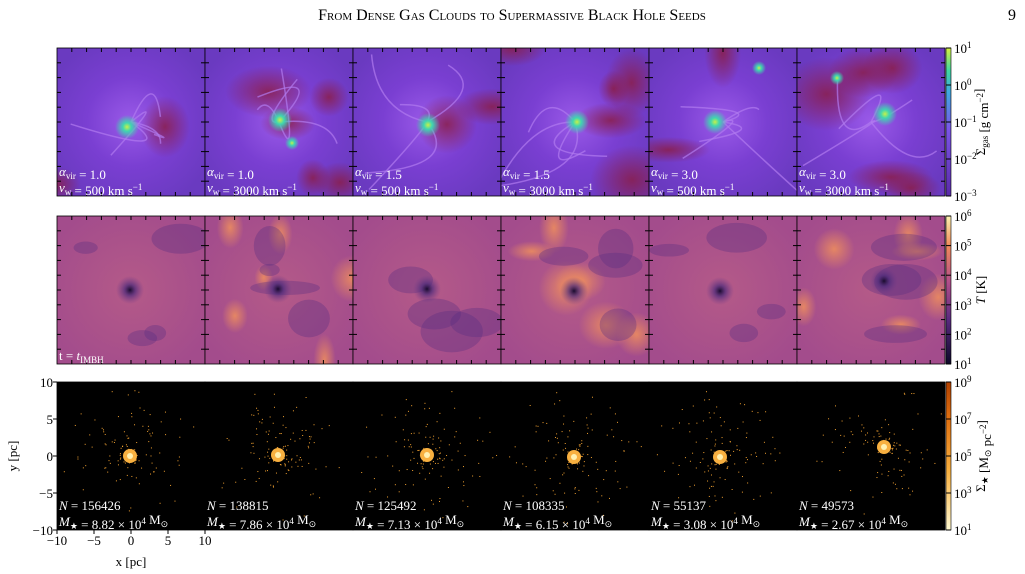 The image size is (1025, 574). I want to click on tick-exponent: 2, so click(969, 331).